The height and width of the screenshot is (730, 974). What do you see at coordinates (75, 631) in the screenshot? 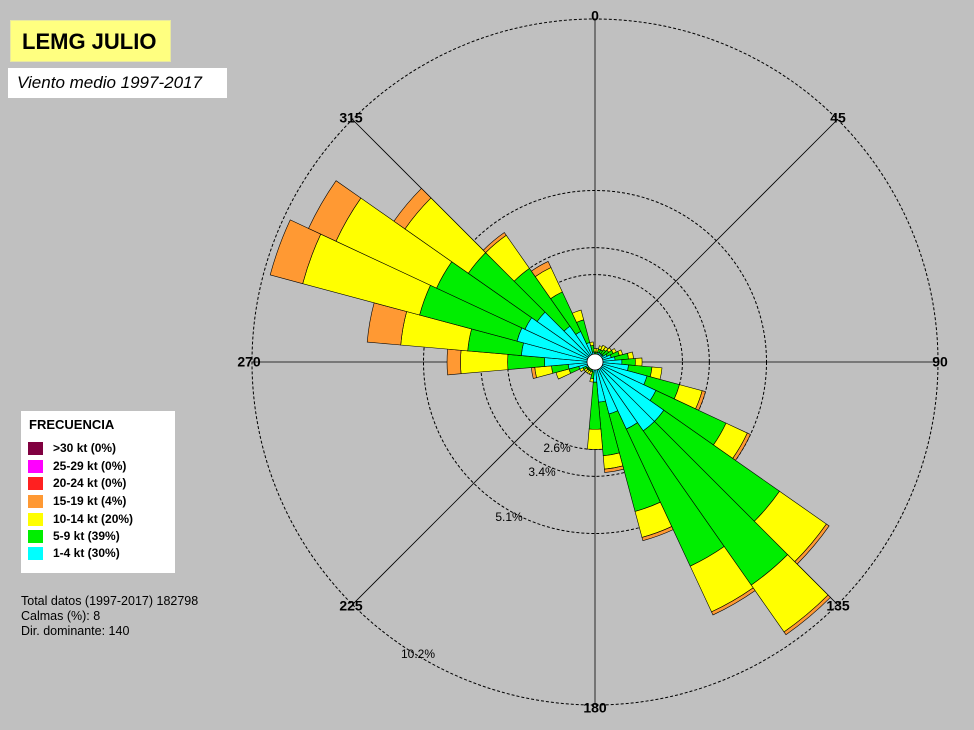
I see `info-dominante: Dir. dominante: 140` at bounding box center [75, 631].